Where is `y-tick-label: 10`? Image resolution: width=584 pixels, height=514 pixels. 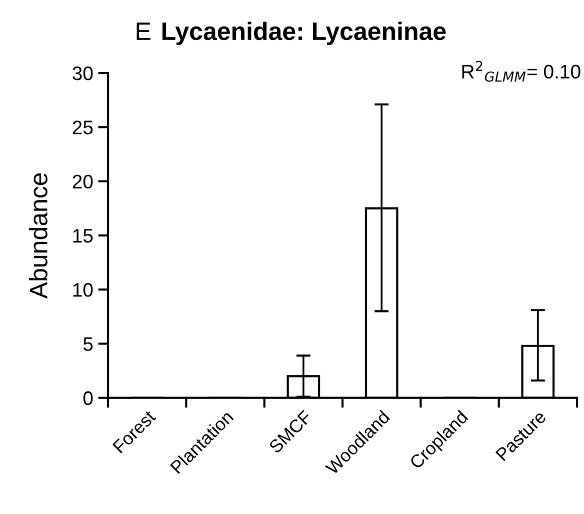
y-tick-label: 10 is located at coordinates (83, 290).